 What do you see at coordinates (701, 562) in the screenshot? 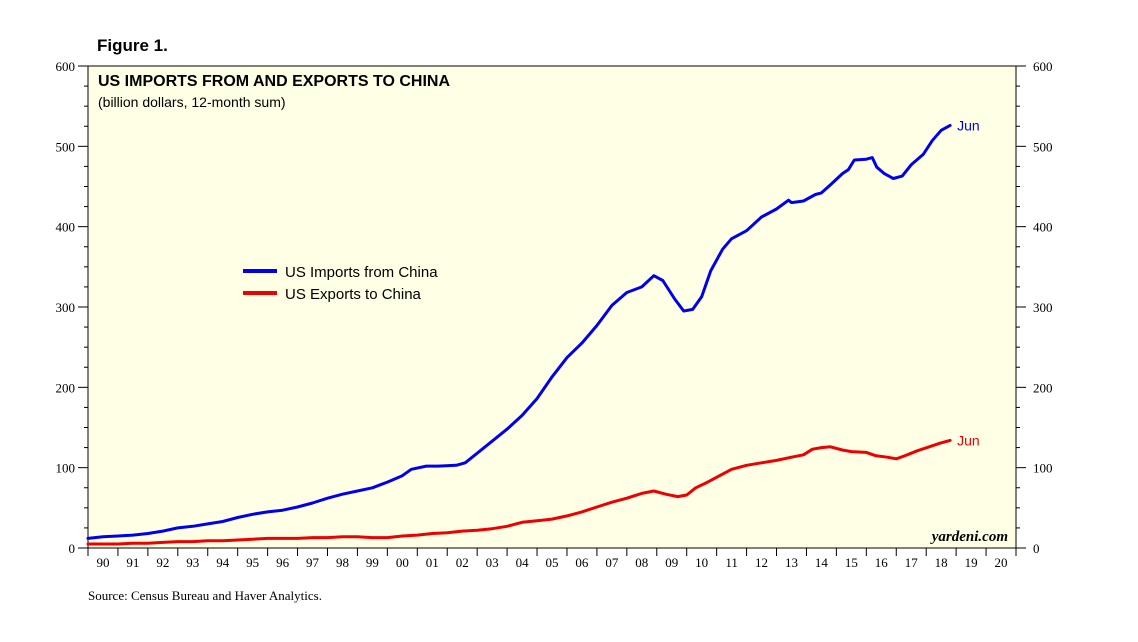
I see `x-tick-label: 10` at bounding box center [701, 562].